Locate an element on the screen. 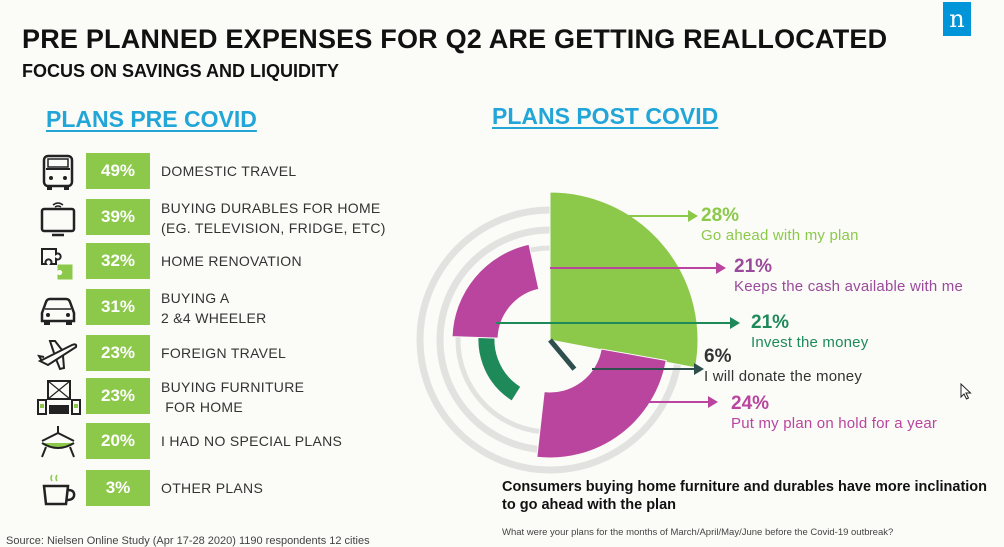 Image resolution: width=1004 pixels, height=547 pixels. slice-label: Go ahead with my plan is located at coordinates (780, 235).